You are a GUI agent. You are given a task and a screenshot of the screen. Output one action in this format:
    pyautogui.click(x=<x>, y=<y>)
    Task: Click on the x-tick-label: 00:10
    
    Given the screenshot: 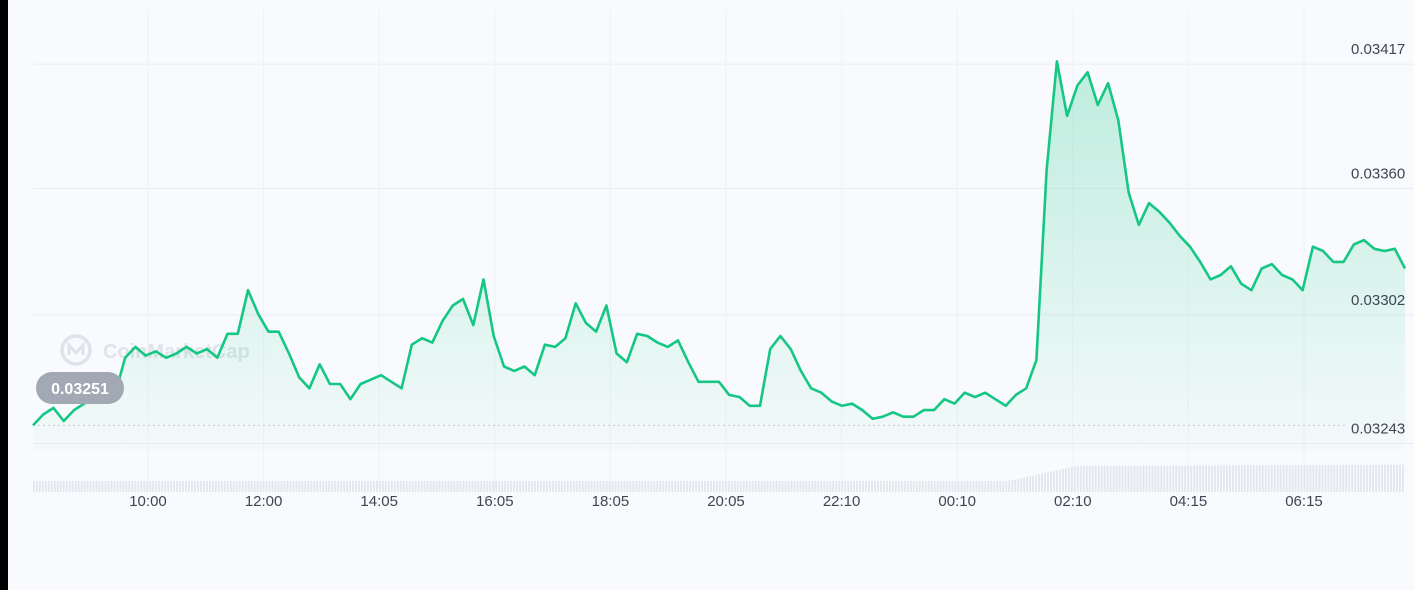 What is the action you would take?
    pyautogui.click(x=957, y=501)
    